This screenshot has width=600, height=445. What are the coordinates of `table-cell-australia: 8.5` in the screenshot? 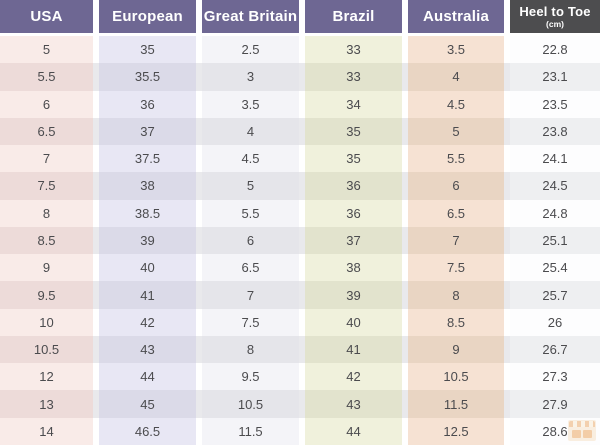 It's located at (456, 322).